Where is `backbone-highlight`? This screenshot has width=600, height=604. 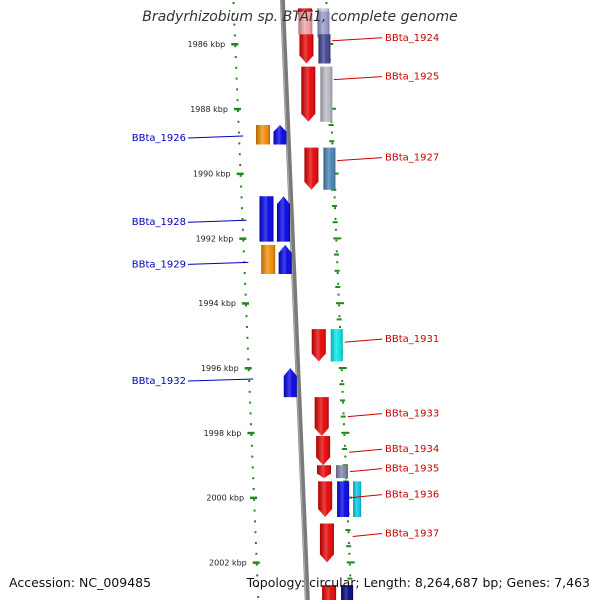 backbone-highlight is located at coordinates (293, 302).